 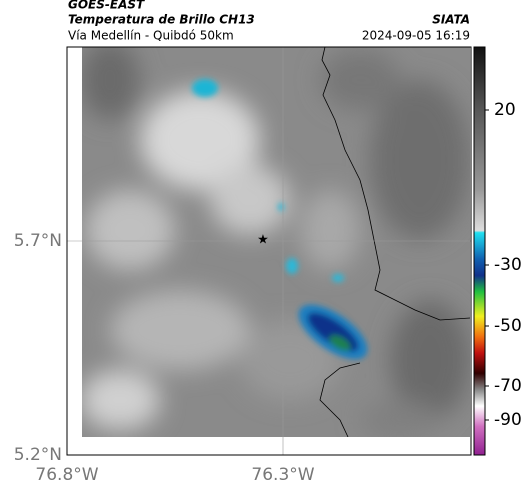 I want to click on lat-label: 5.2°N, so click(x=38, y=455).